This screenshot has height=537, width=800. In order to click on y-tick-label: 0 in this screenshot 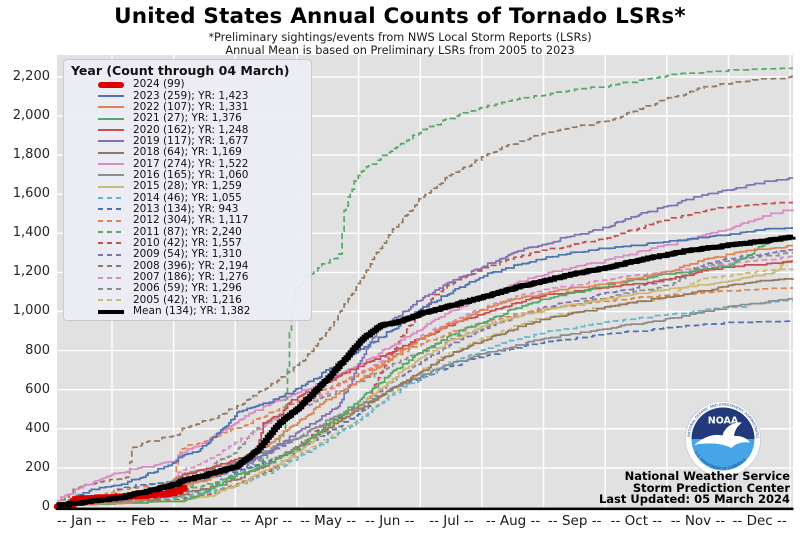, I will do `click(45, 506)`.